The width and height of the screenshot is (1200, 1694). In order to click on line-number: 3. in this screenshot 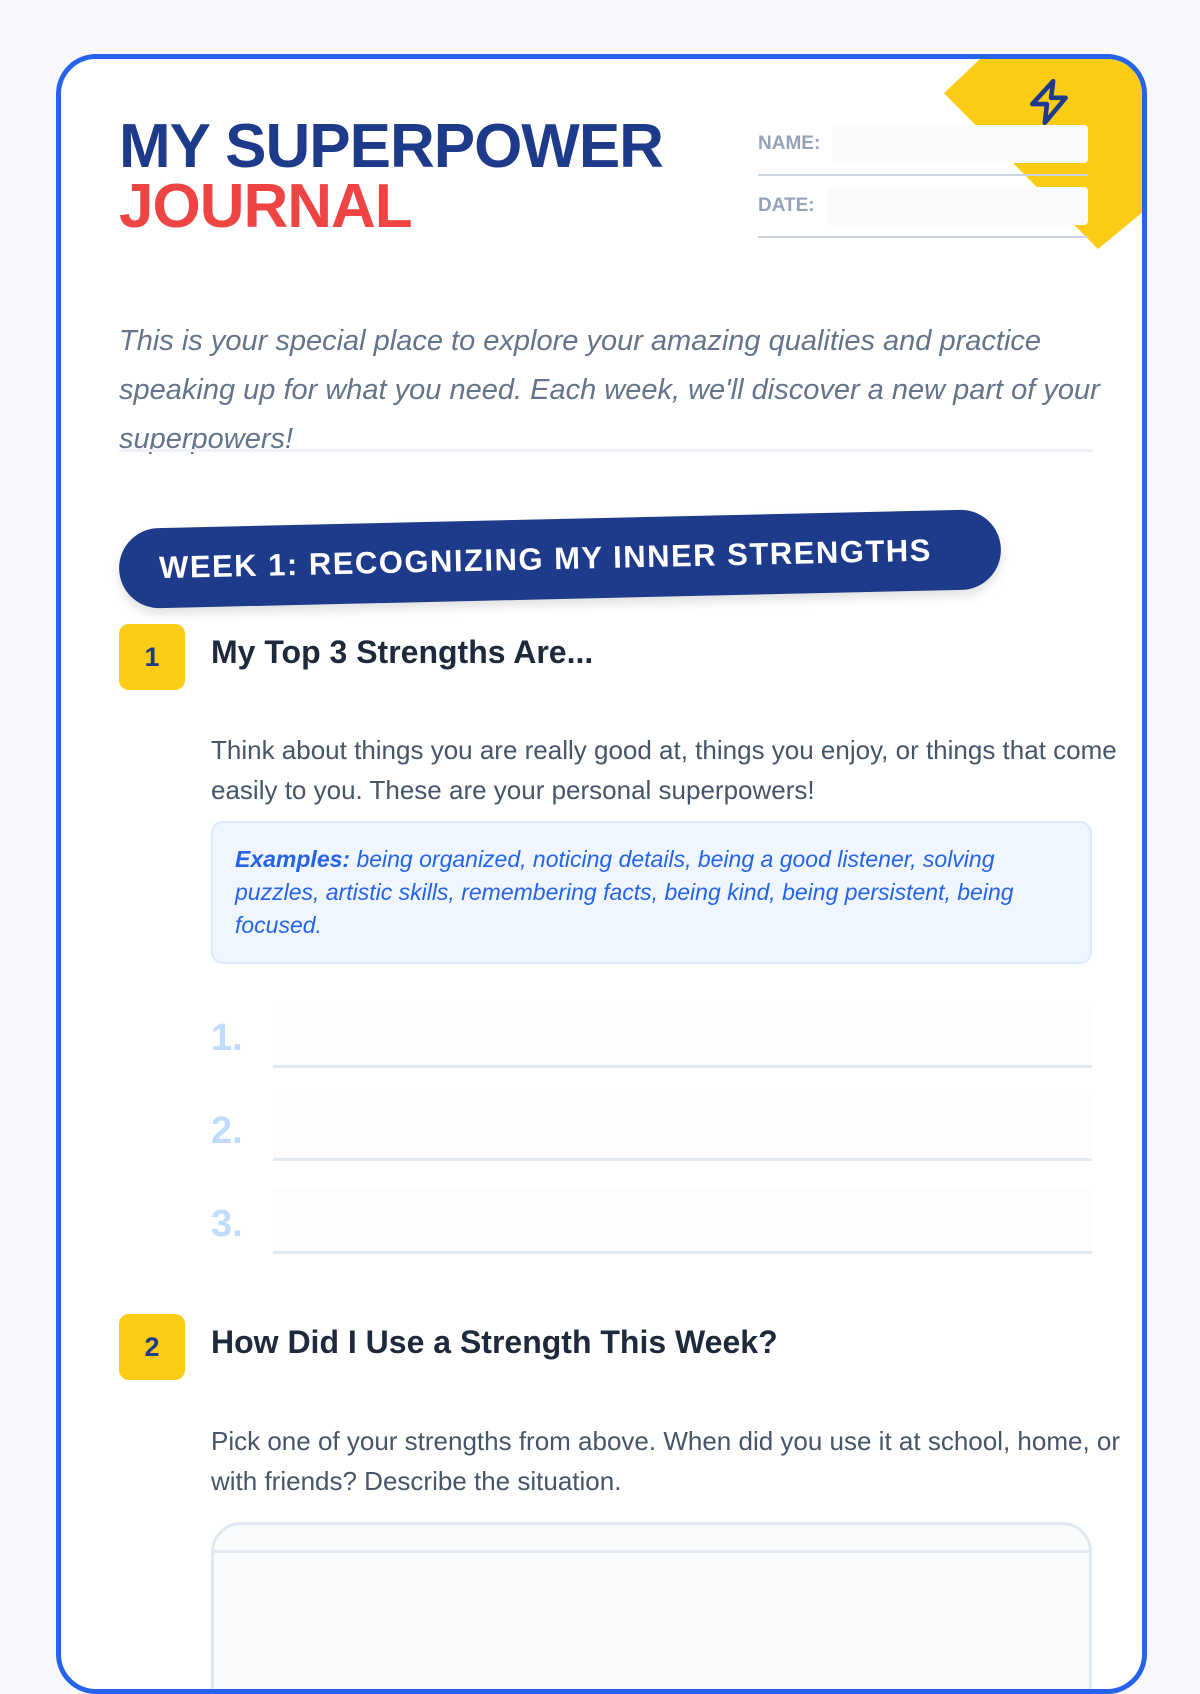, I will do `click(227, 1224)`.